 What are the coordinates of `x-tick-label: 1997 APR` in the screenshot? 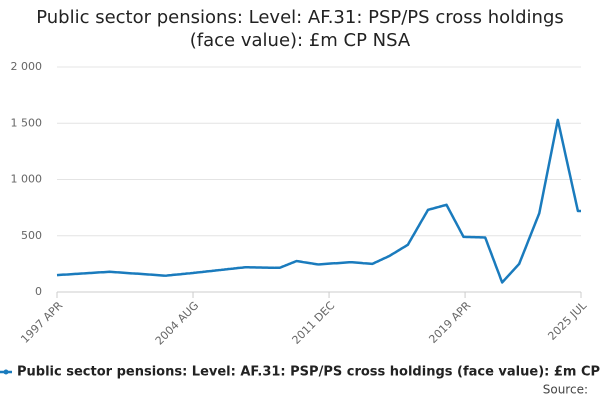 It's located at (41, 322).